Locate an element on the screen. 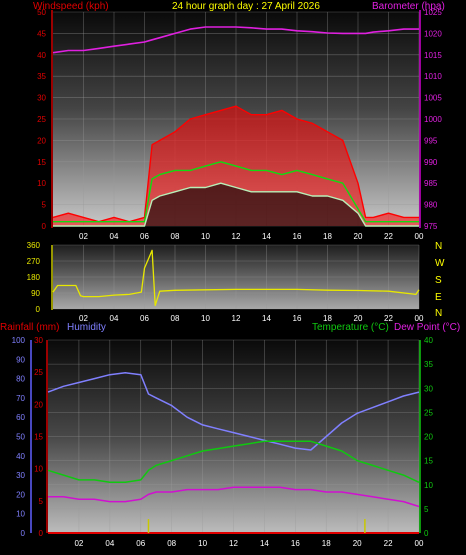  compass-s: S is located at coordinates (438, 280).